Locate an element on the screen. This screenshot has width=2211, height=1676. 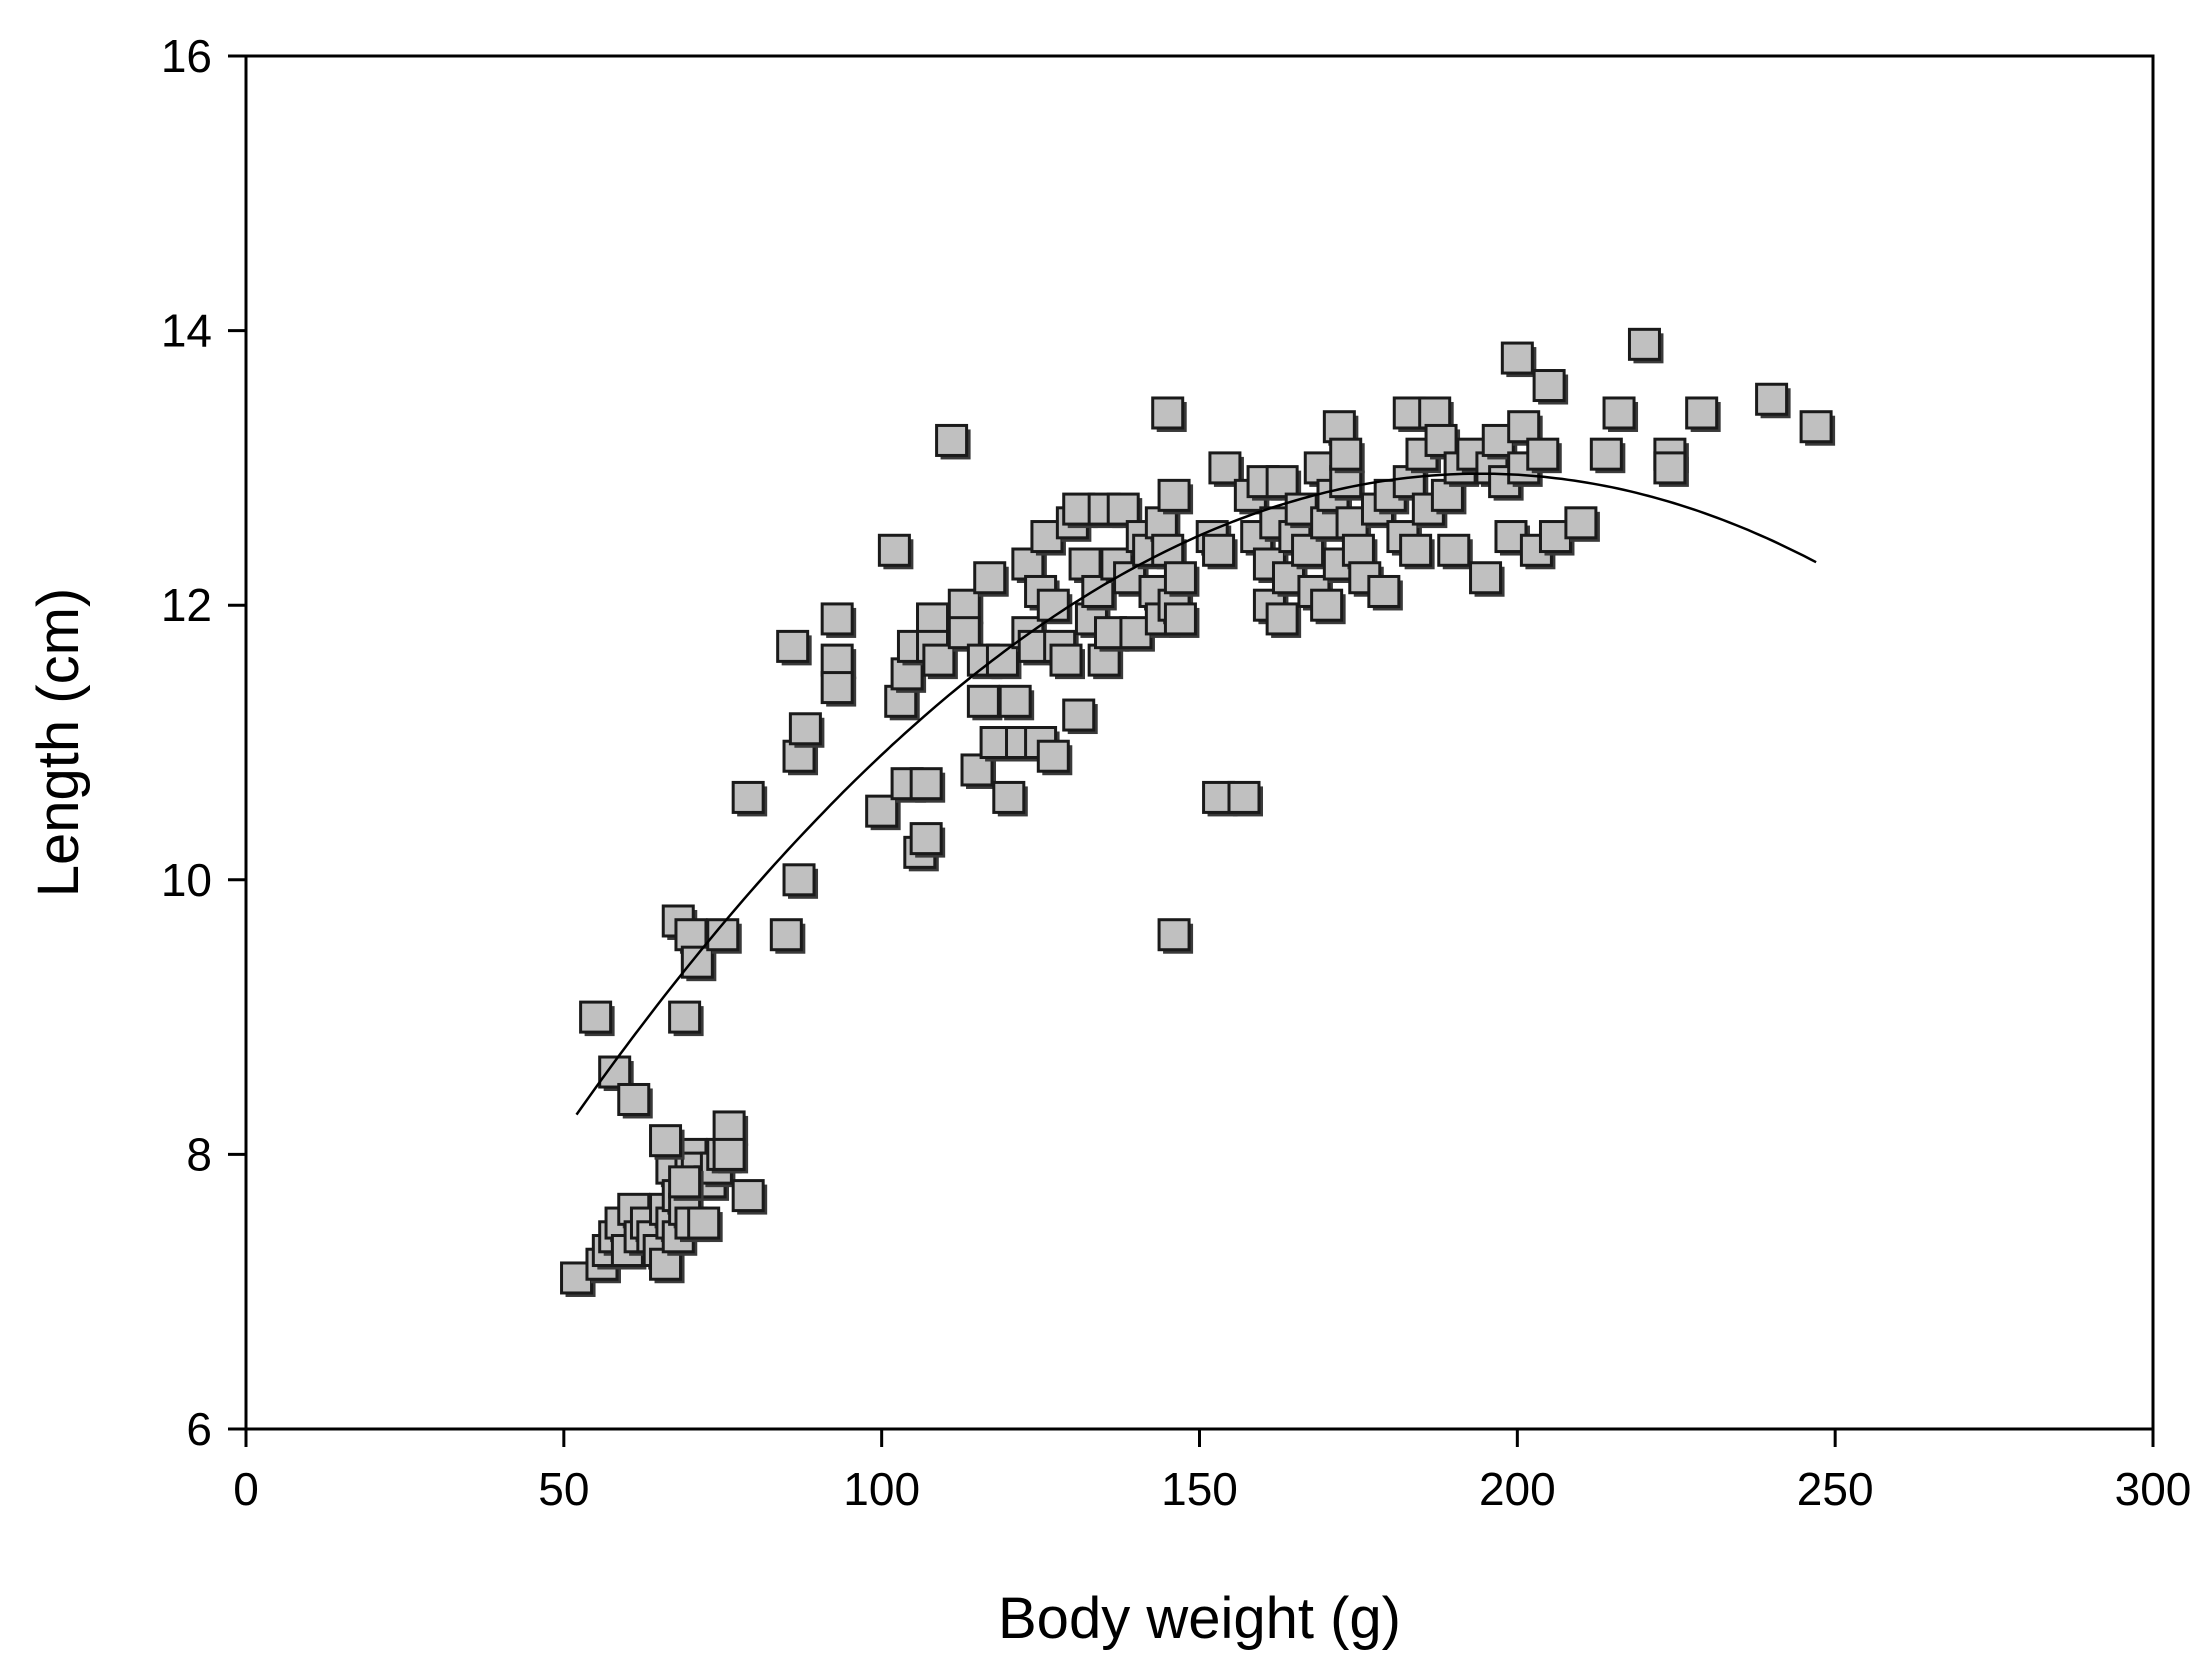
y-tick-label: 12 is located at coordinates (186, 605).